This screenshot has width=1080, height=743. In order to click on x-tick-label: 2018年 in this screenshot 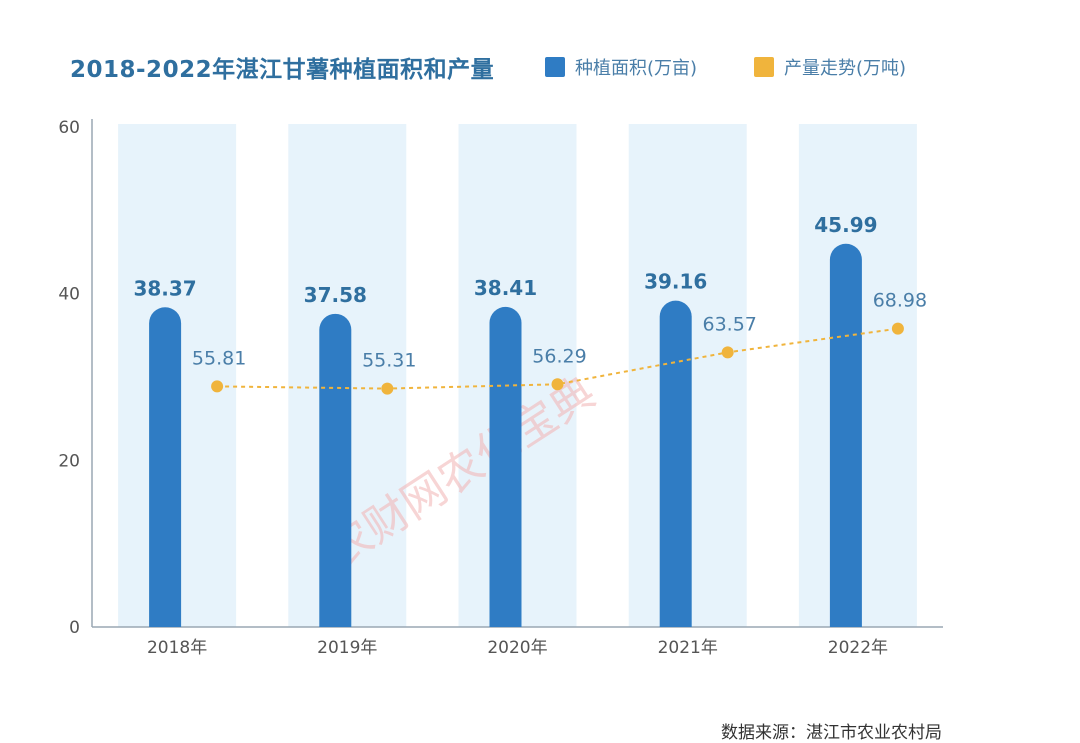, I will do `click(177, 648)`.